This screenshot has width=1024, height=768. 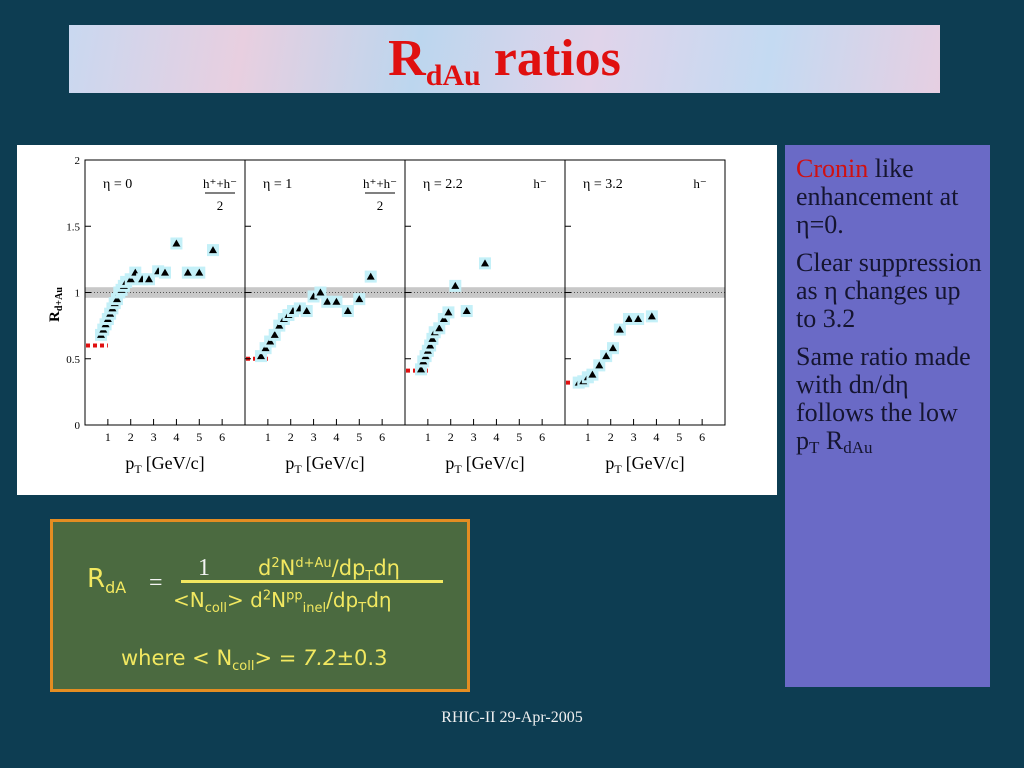 What do you see at coordinates (156, 583) in the screenshot?
I see `formula-equals: =` at bounding box center [156, 583].